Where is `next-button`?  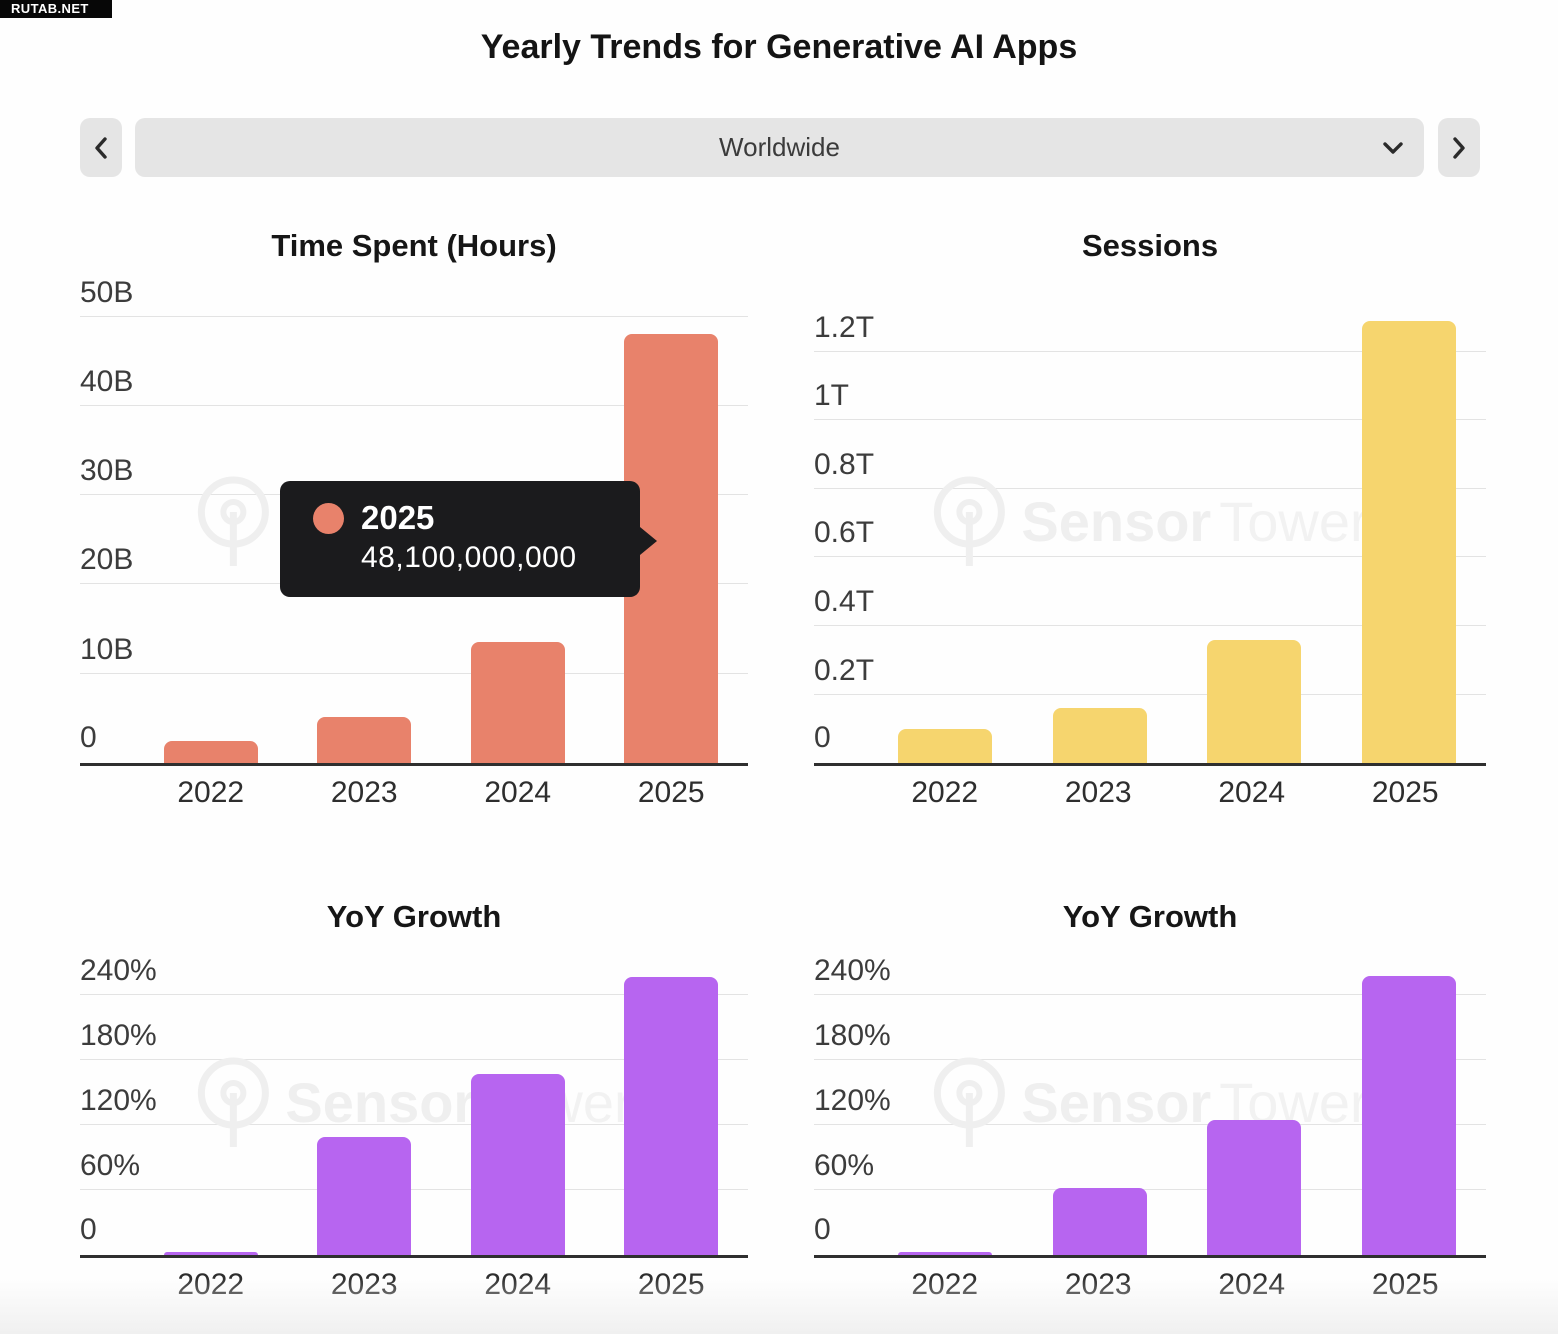
next-button is located at coordinates (1459, 147).